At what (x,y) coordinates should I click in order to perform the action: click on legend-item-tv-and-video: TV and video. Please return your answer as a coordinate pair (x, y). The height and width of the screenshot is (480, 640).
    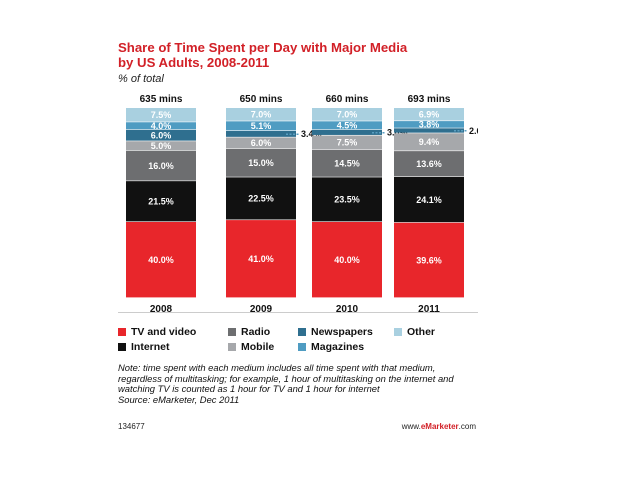
    Looking at the image, I should click on (157, 332).